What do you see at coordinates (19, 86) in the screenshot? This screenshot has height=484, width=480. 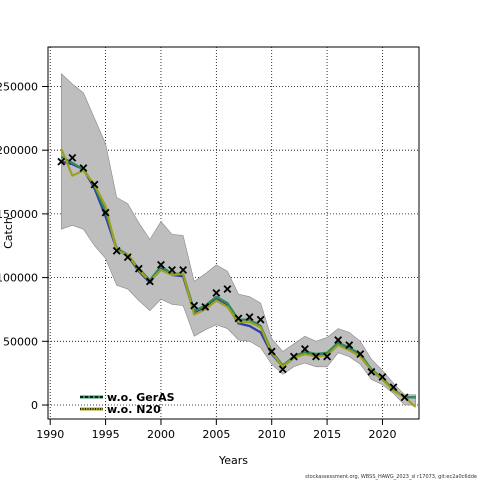 I see `y-tick-label: 250000` at bounding box center [19, 86].